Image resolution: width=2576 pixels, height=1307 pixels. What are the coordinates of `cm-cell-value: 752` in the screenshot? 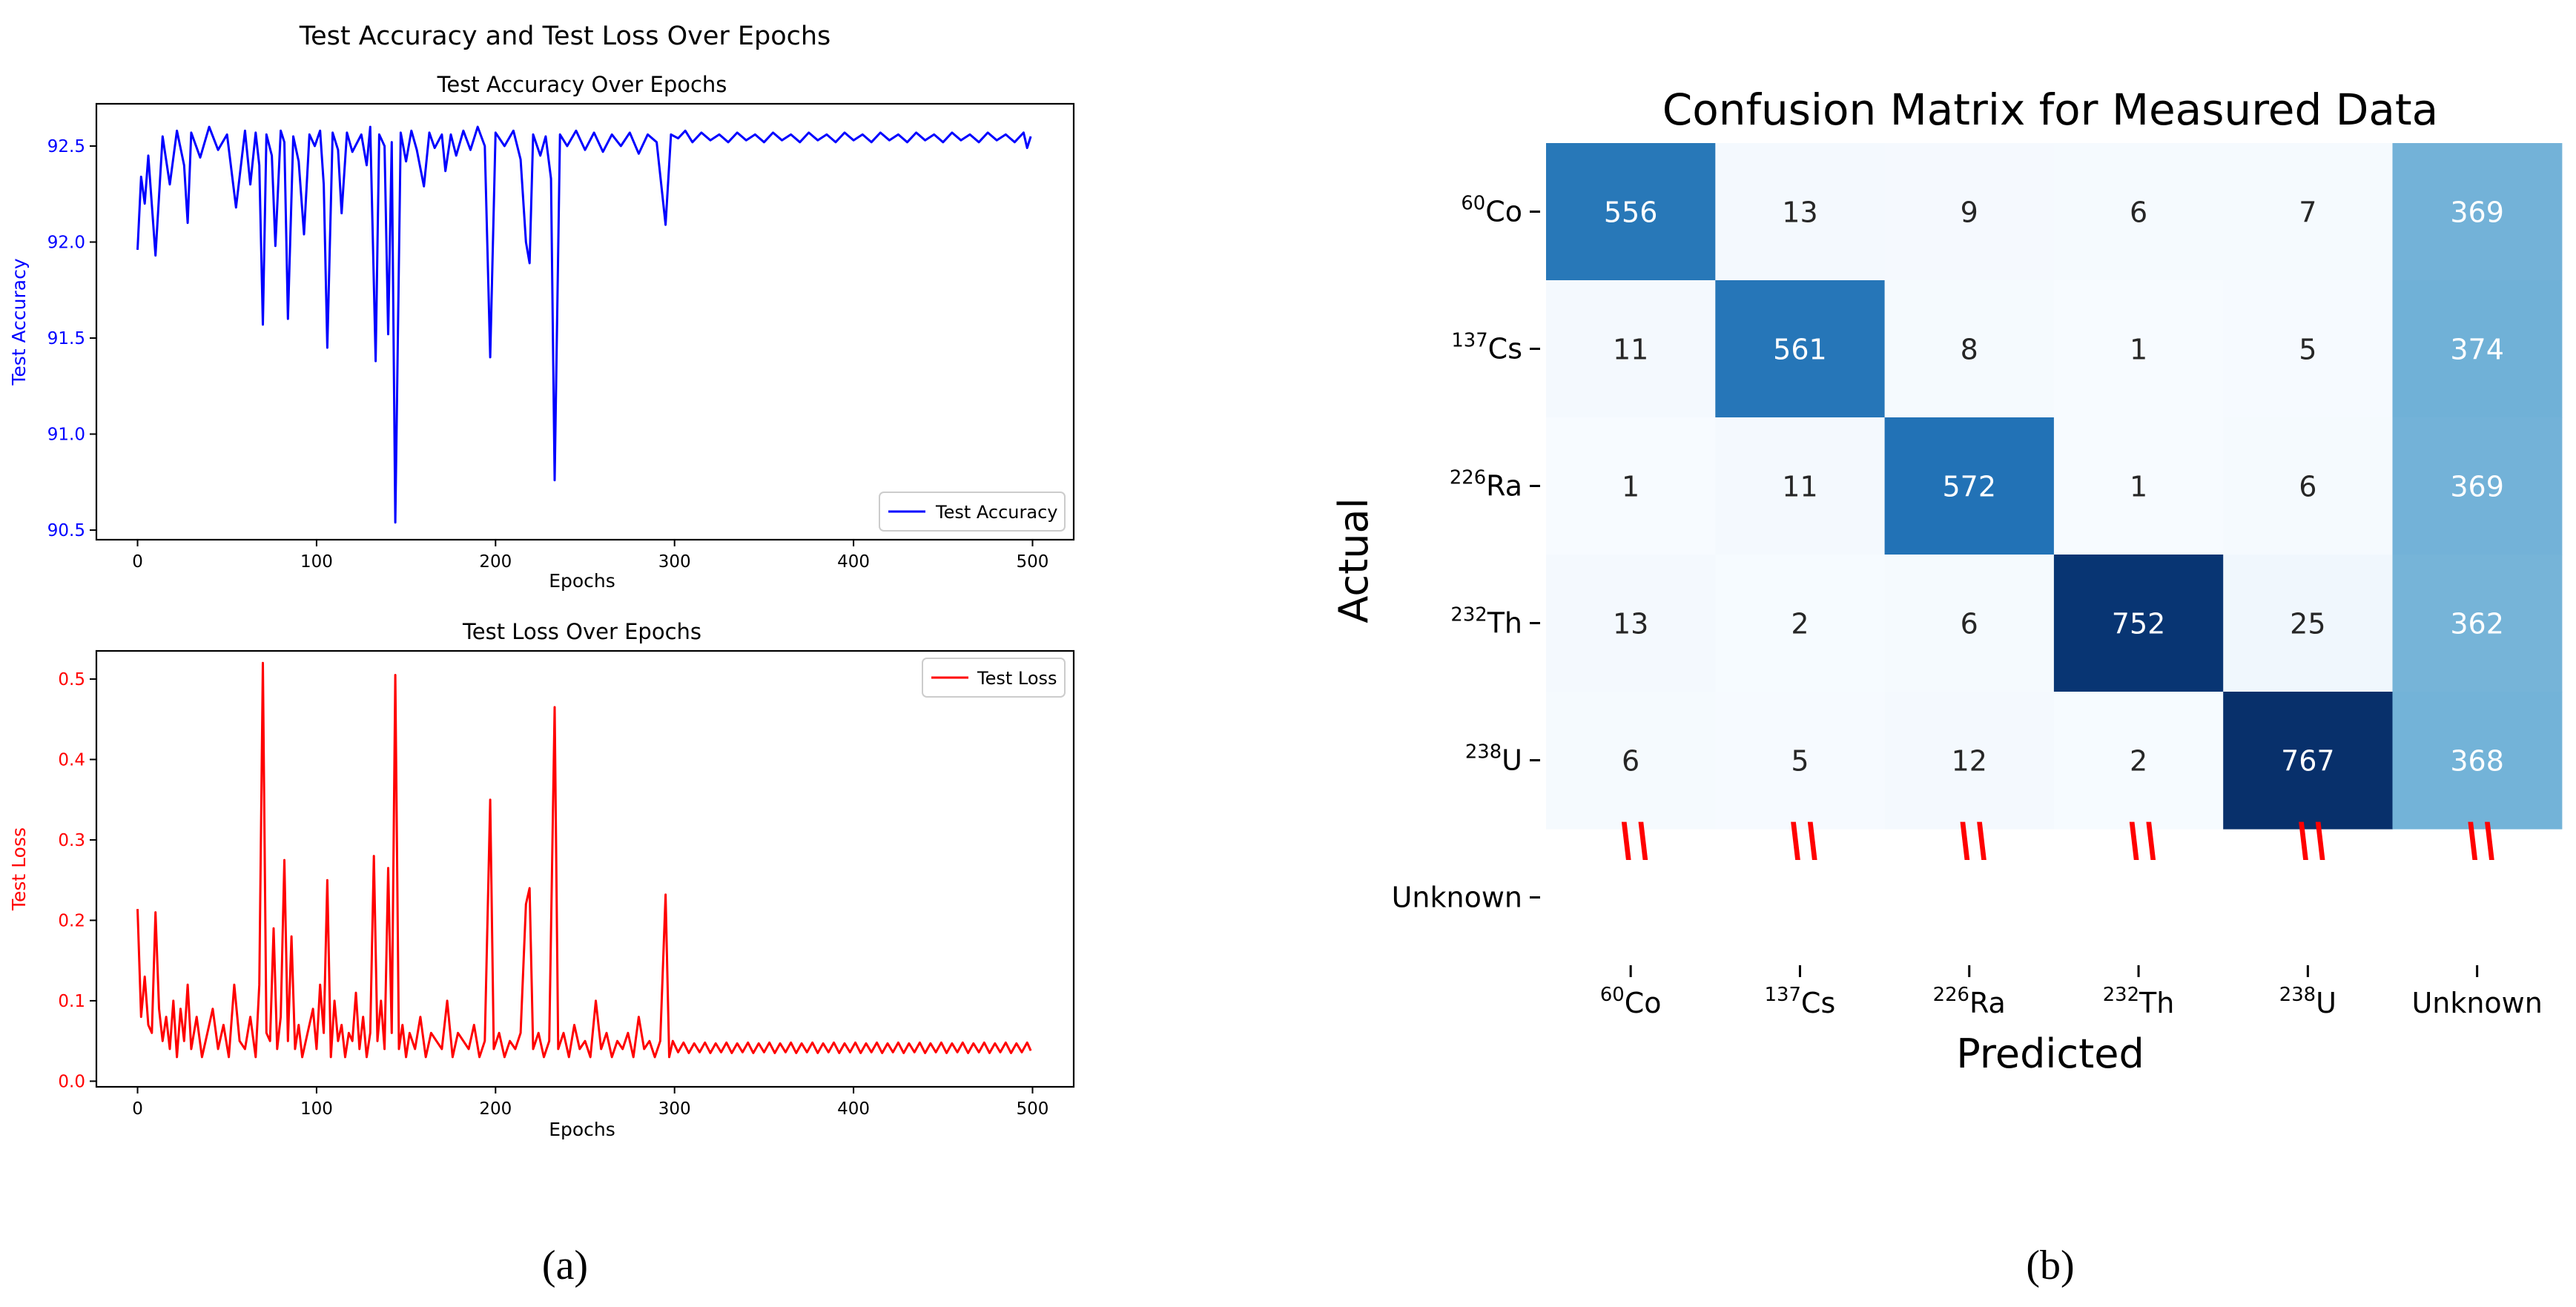 It's located at (2139, 624).